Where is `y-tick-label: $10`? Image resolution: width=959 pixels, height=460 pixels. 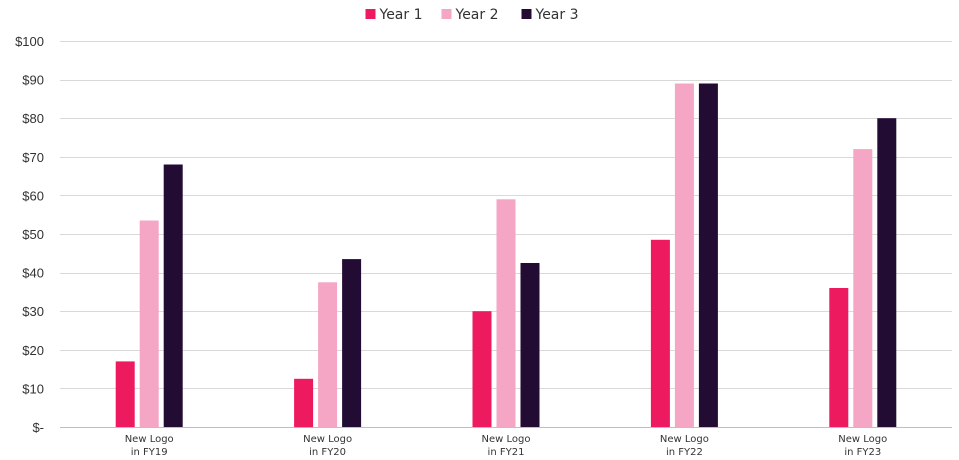
y-tick-label: $10 is located at coordinates (33, 388).